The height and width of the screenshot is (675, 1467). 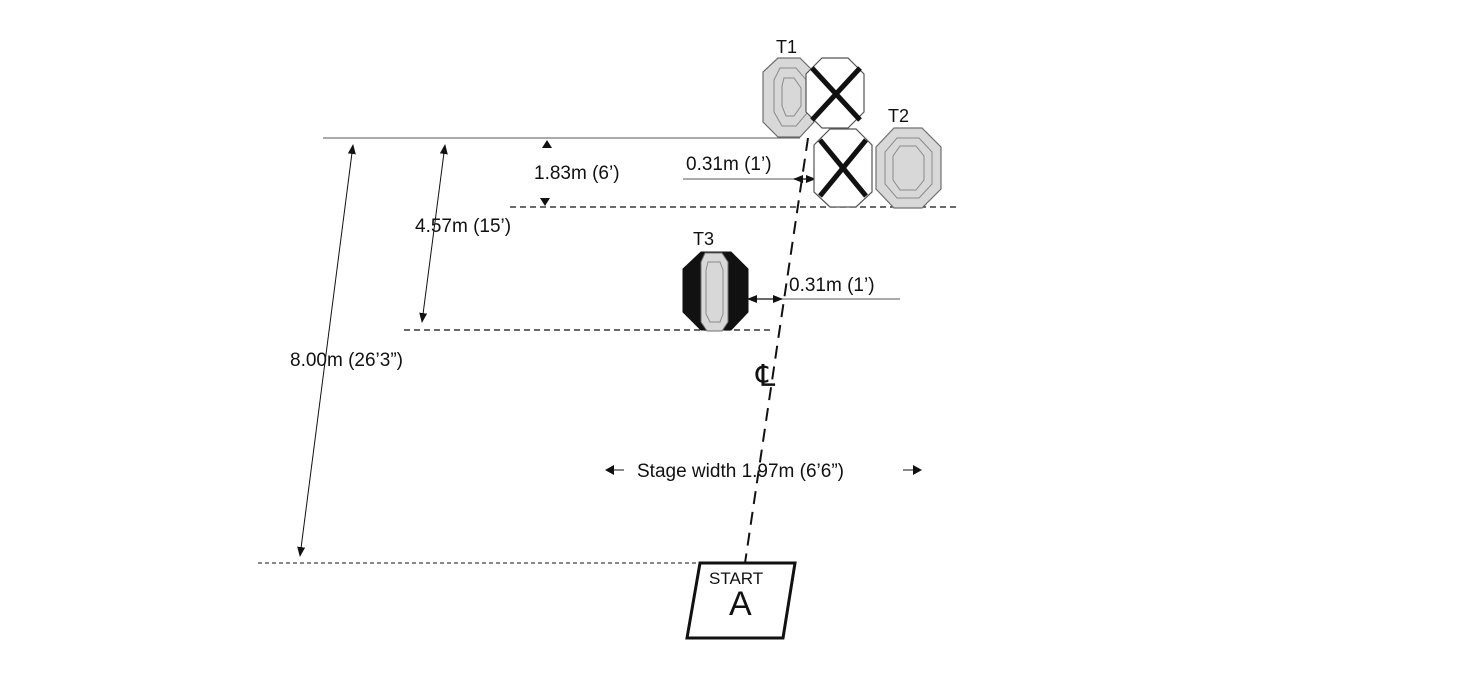 I want to click on dimension-label-8-00: 8.00m (26’3”), so click(x=346, y=360).